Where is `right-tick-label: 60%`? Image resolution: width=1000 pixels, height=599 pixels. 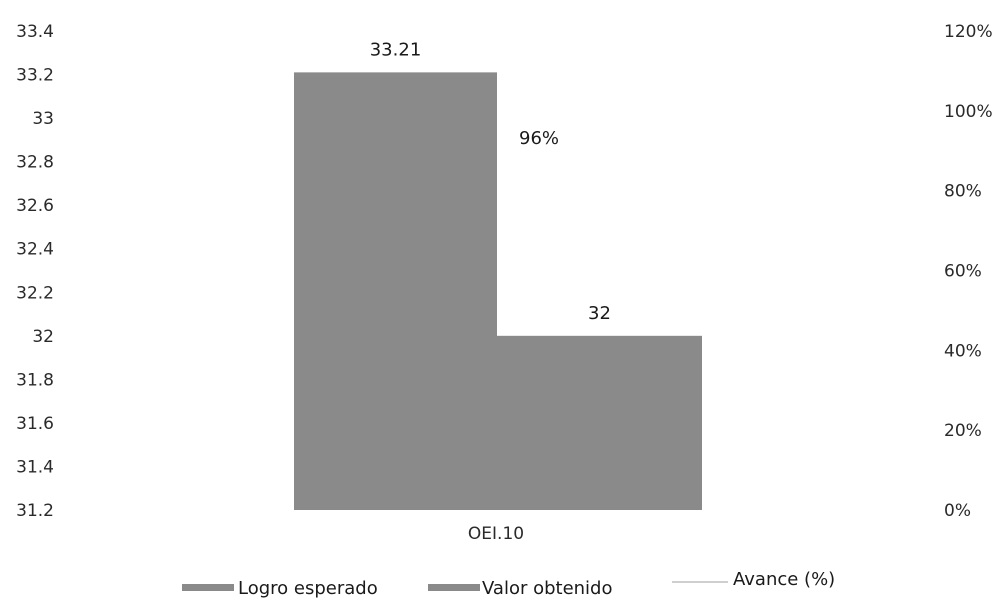 right-tick-label: 60% is located at coordinates (963, 272).